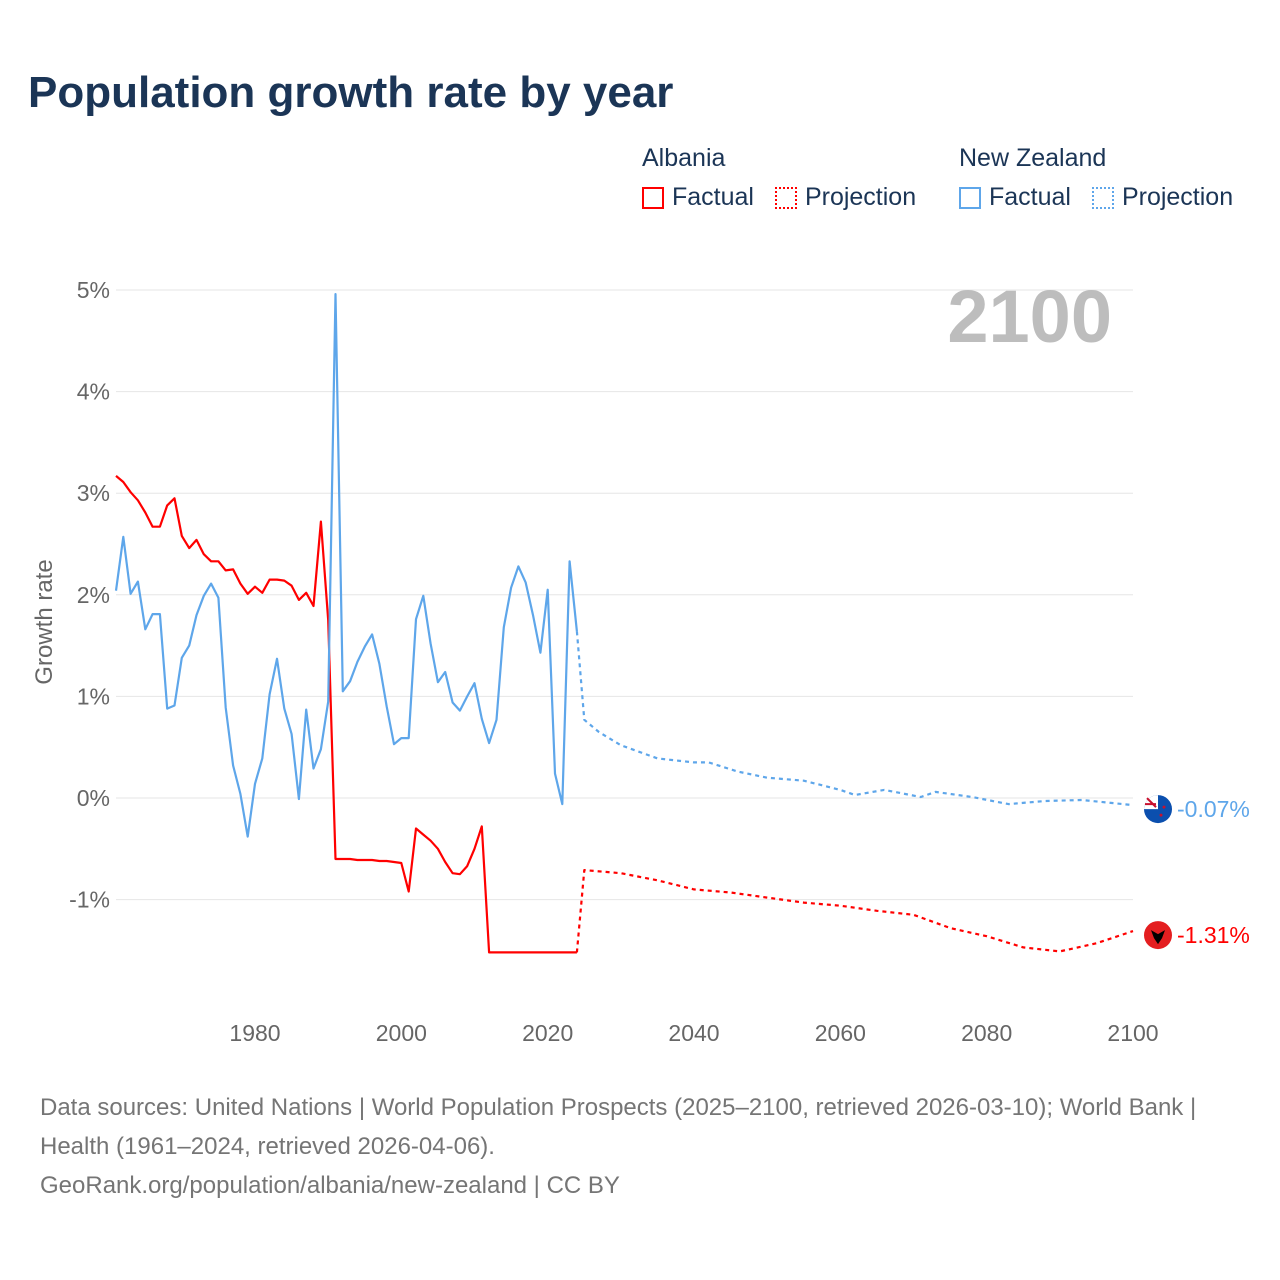 The height and width of the screenshot is (1280, 1280). What do you see at coordinates (93, 798) in the screenshot?
I see `y-tick-label: 0%` at bounding box center [93, 798].